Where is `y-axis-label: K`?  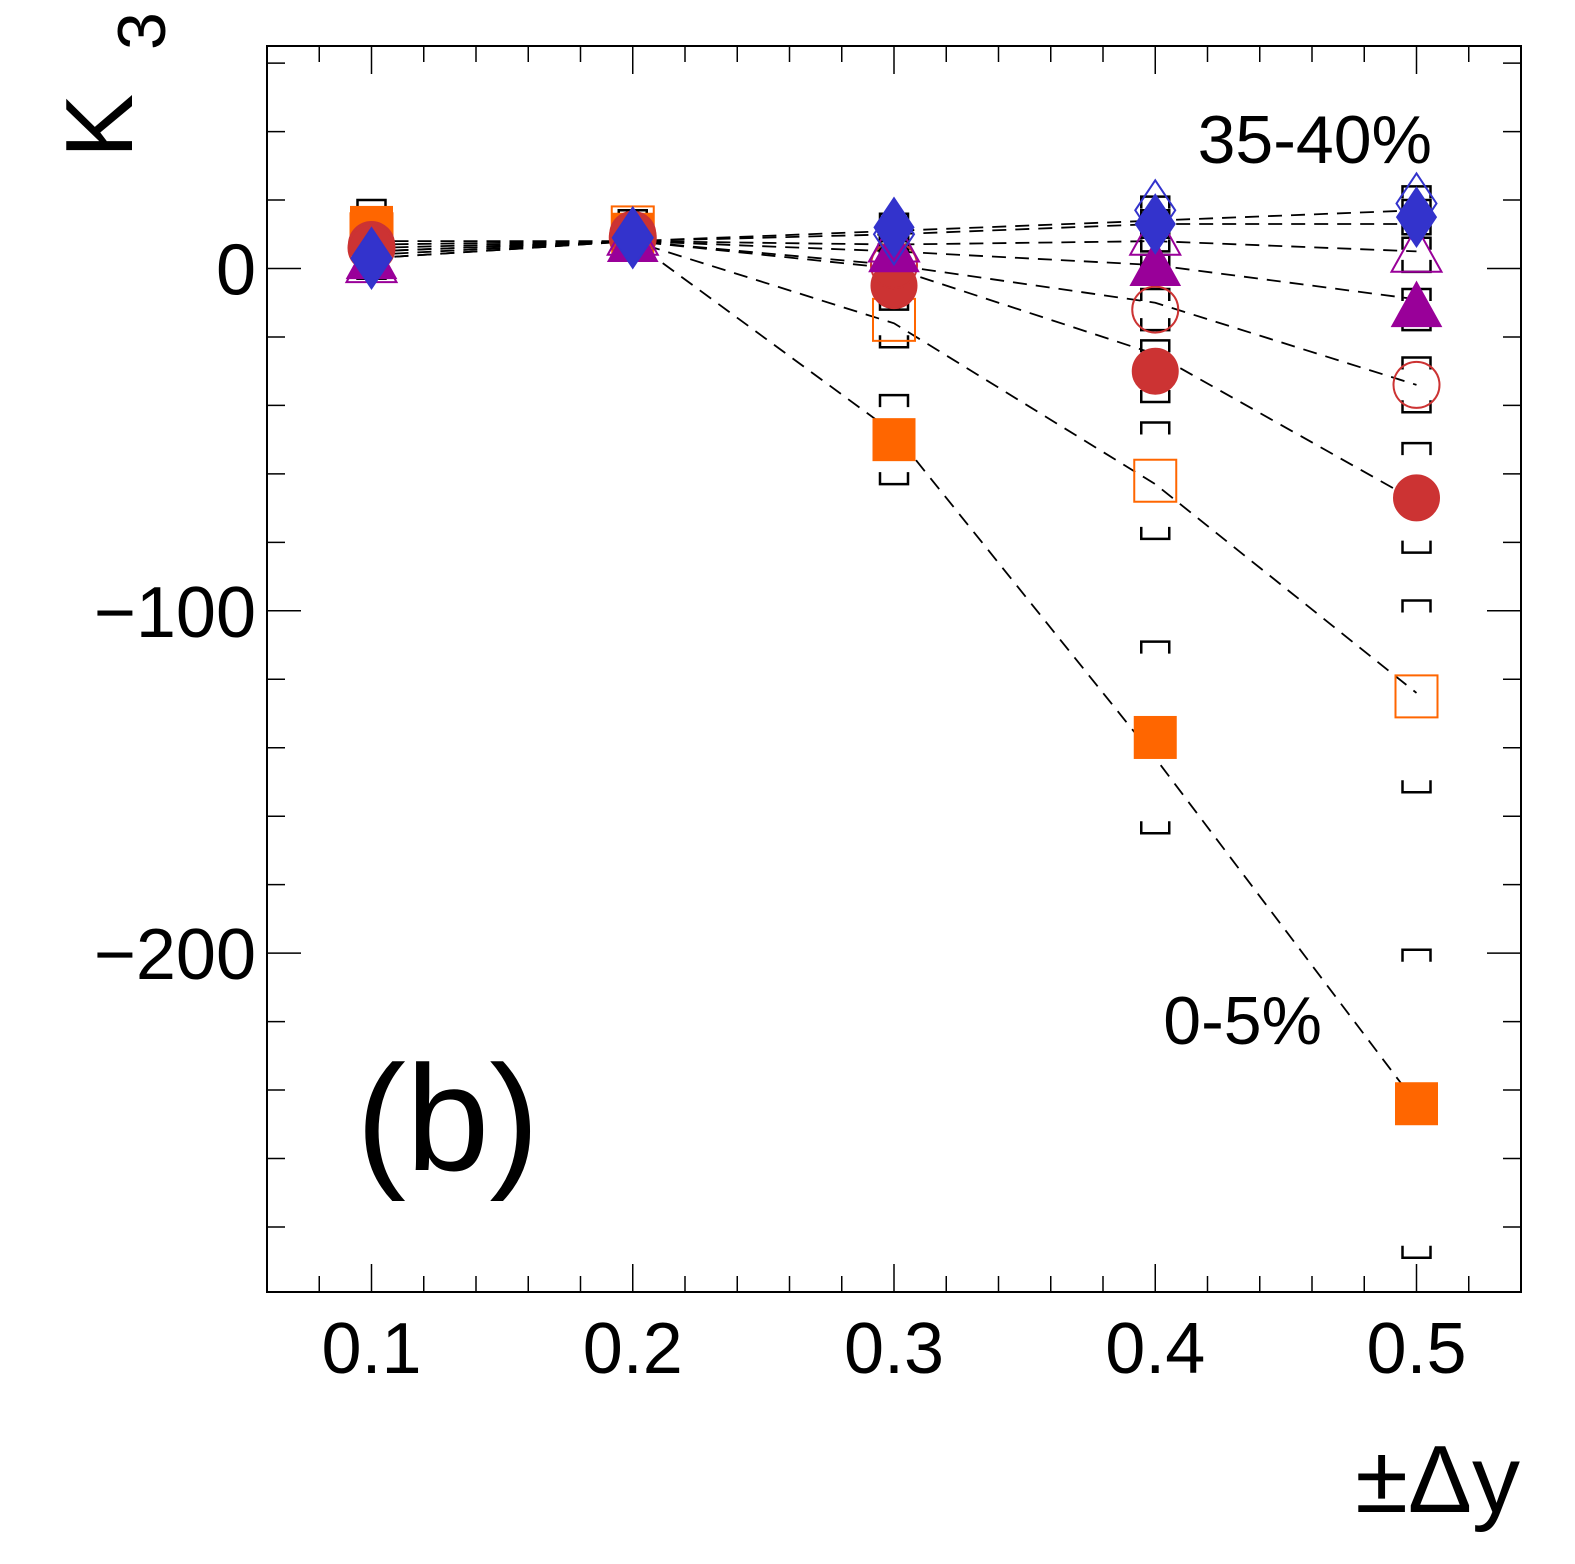 y-axis-label: K is located at coordinates (99, 126).